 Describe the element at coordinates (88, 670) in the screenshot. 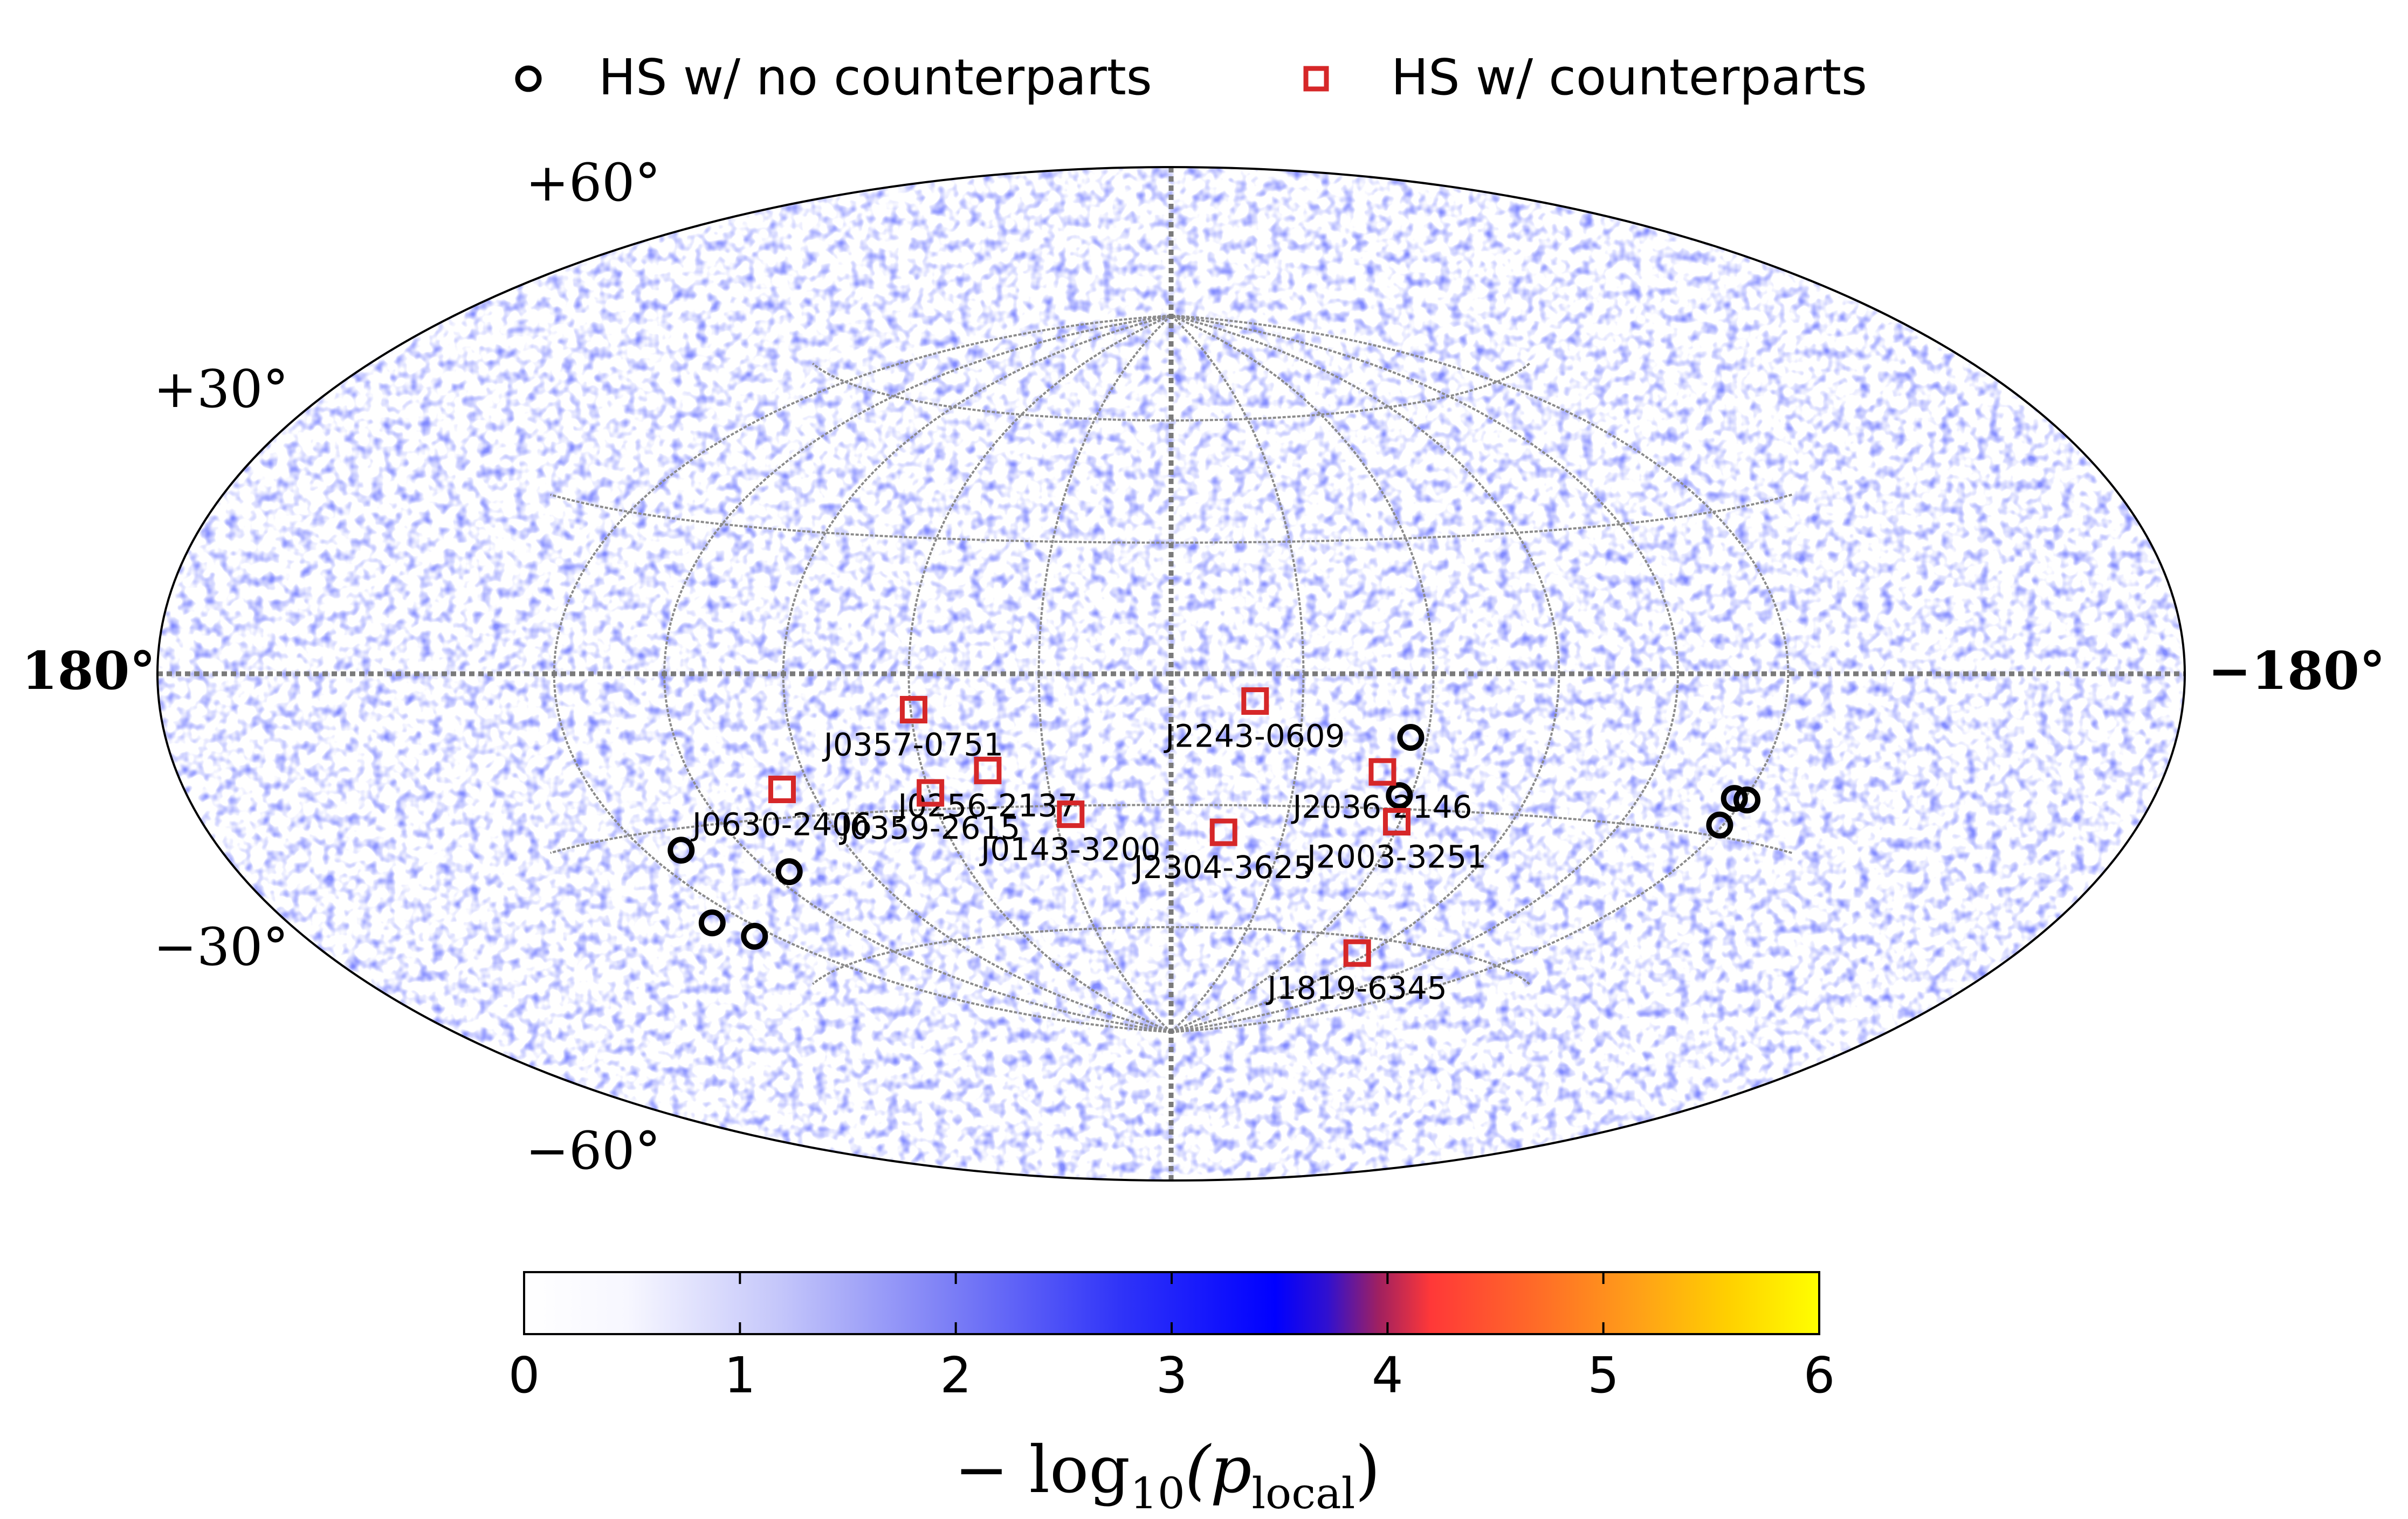

I see `ra-tick-label: 180°` at that location.